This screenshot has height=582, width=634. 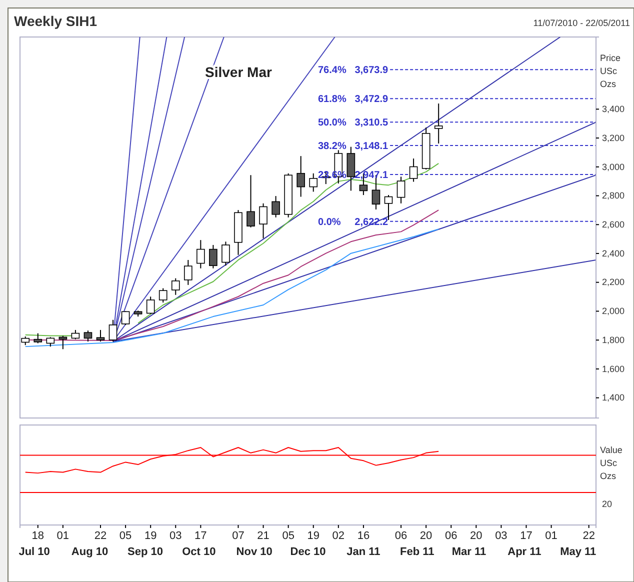 I want to click on chart-subtitle: 11/07/2010 - 22/05/2011, so click(x=581, y=23).